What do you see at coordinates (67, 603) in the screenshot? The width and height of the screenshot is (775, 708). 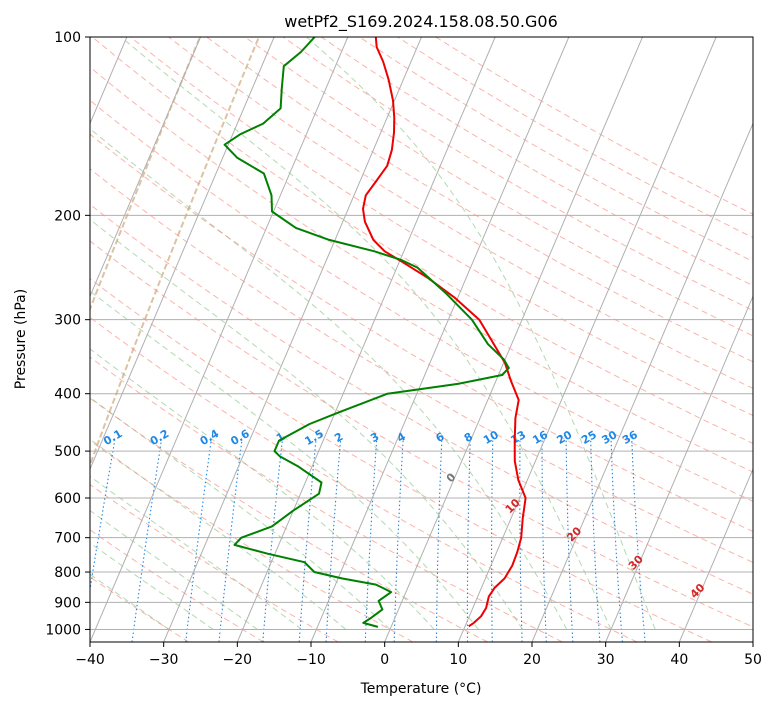 I see `y-tick-label: 900` at bounding box center [67, 603].